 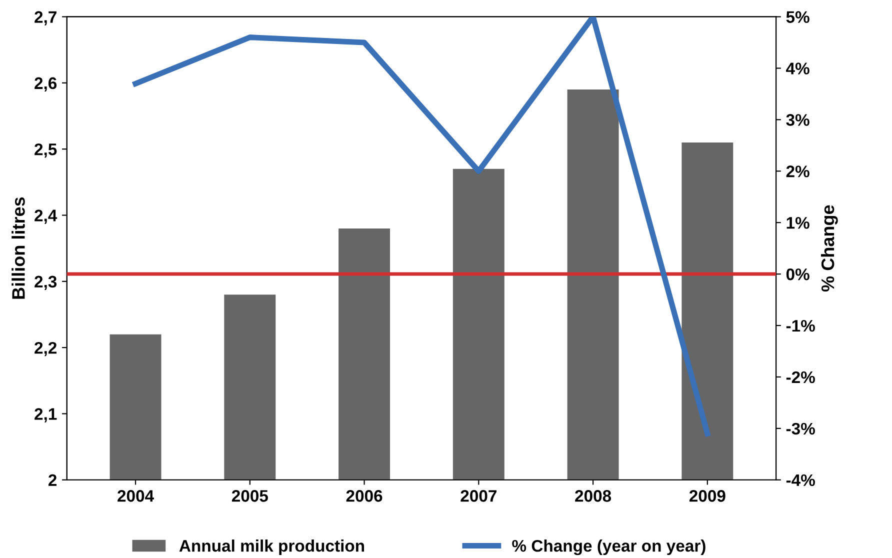 What do you see at coordinates (800, 480) in the screenshot?
I see `y2-tick-label: -4%` at bounding box center [800, 480].